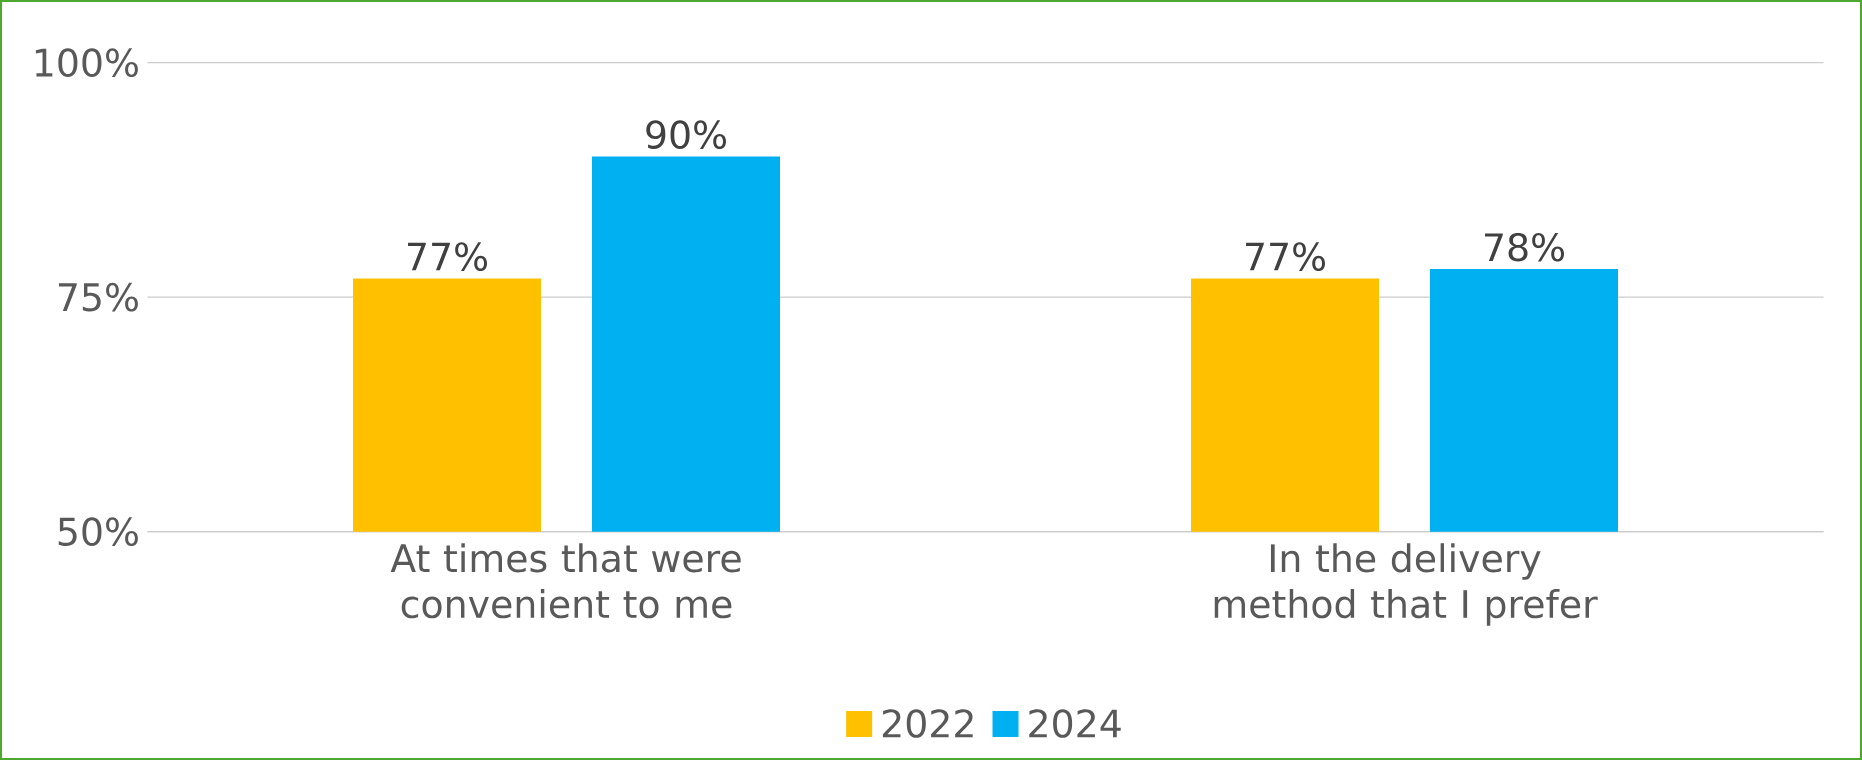 This screenshot has height=760, width=1862. Describe the element at coordinates (686, 134) in the screenshot. I see `data-label: 90%` at that location.